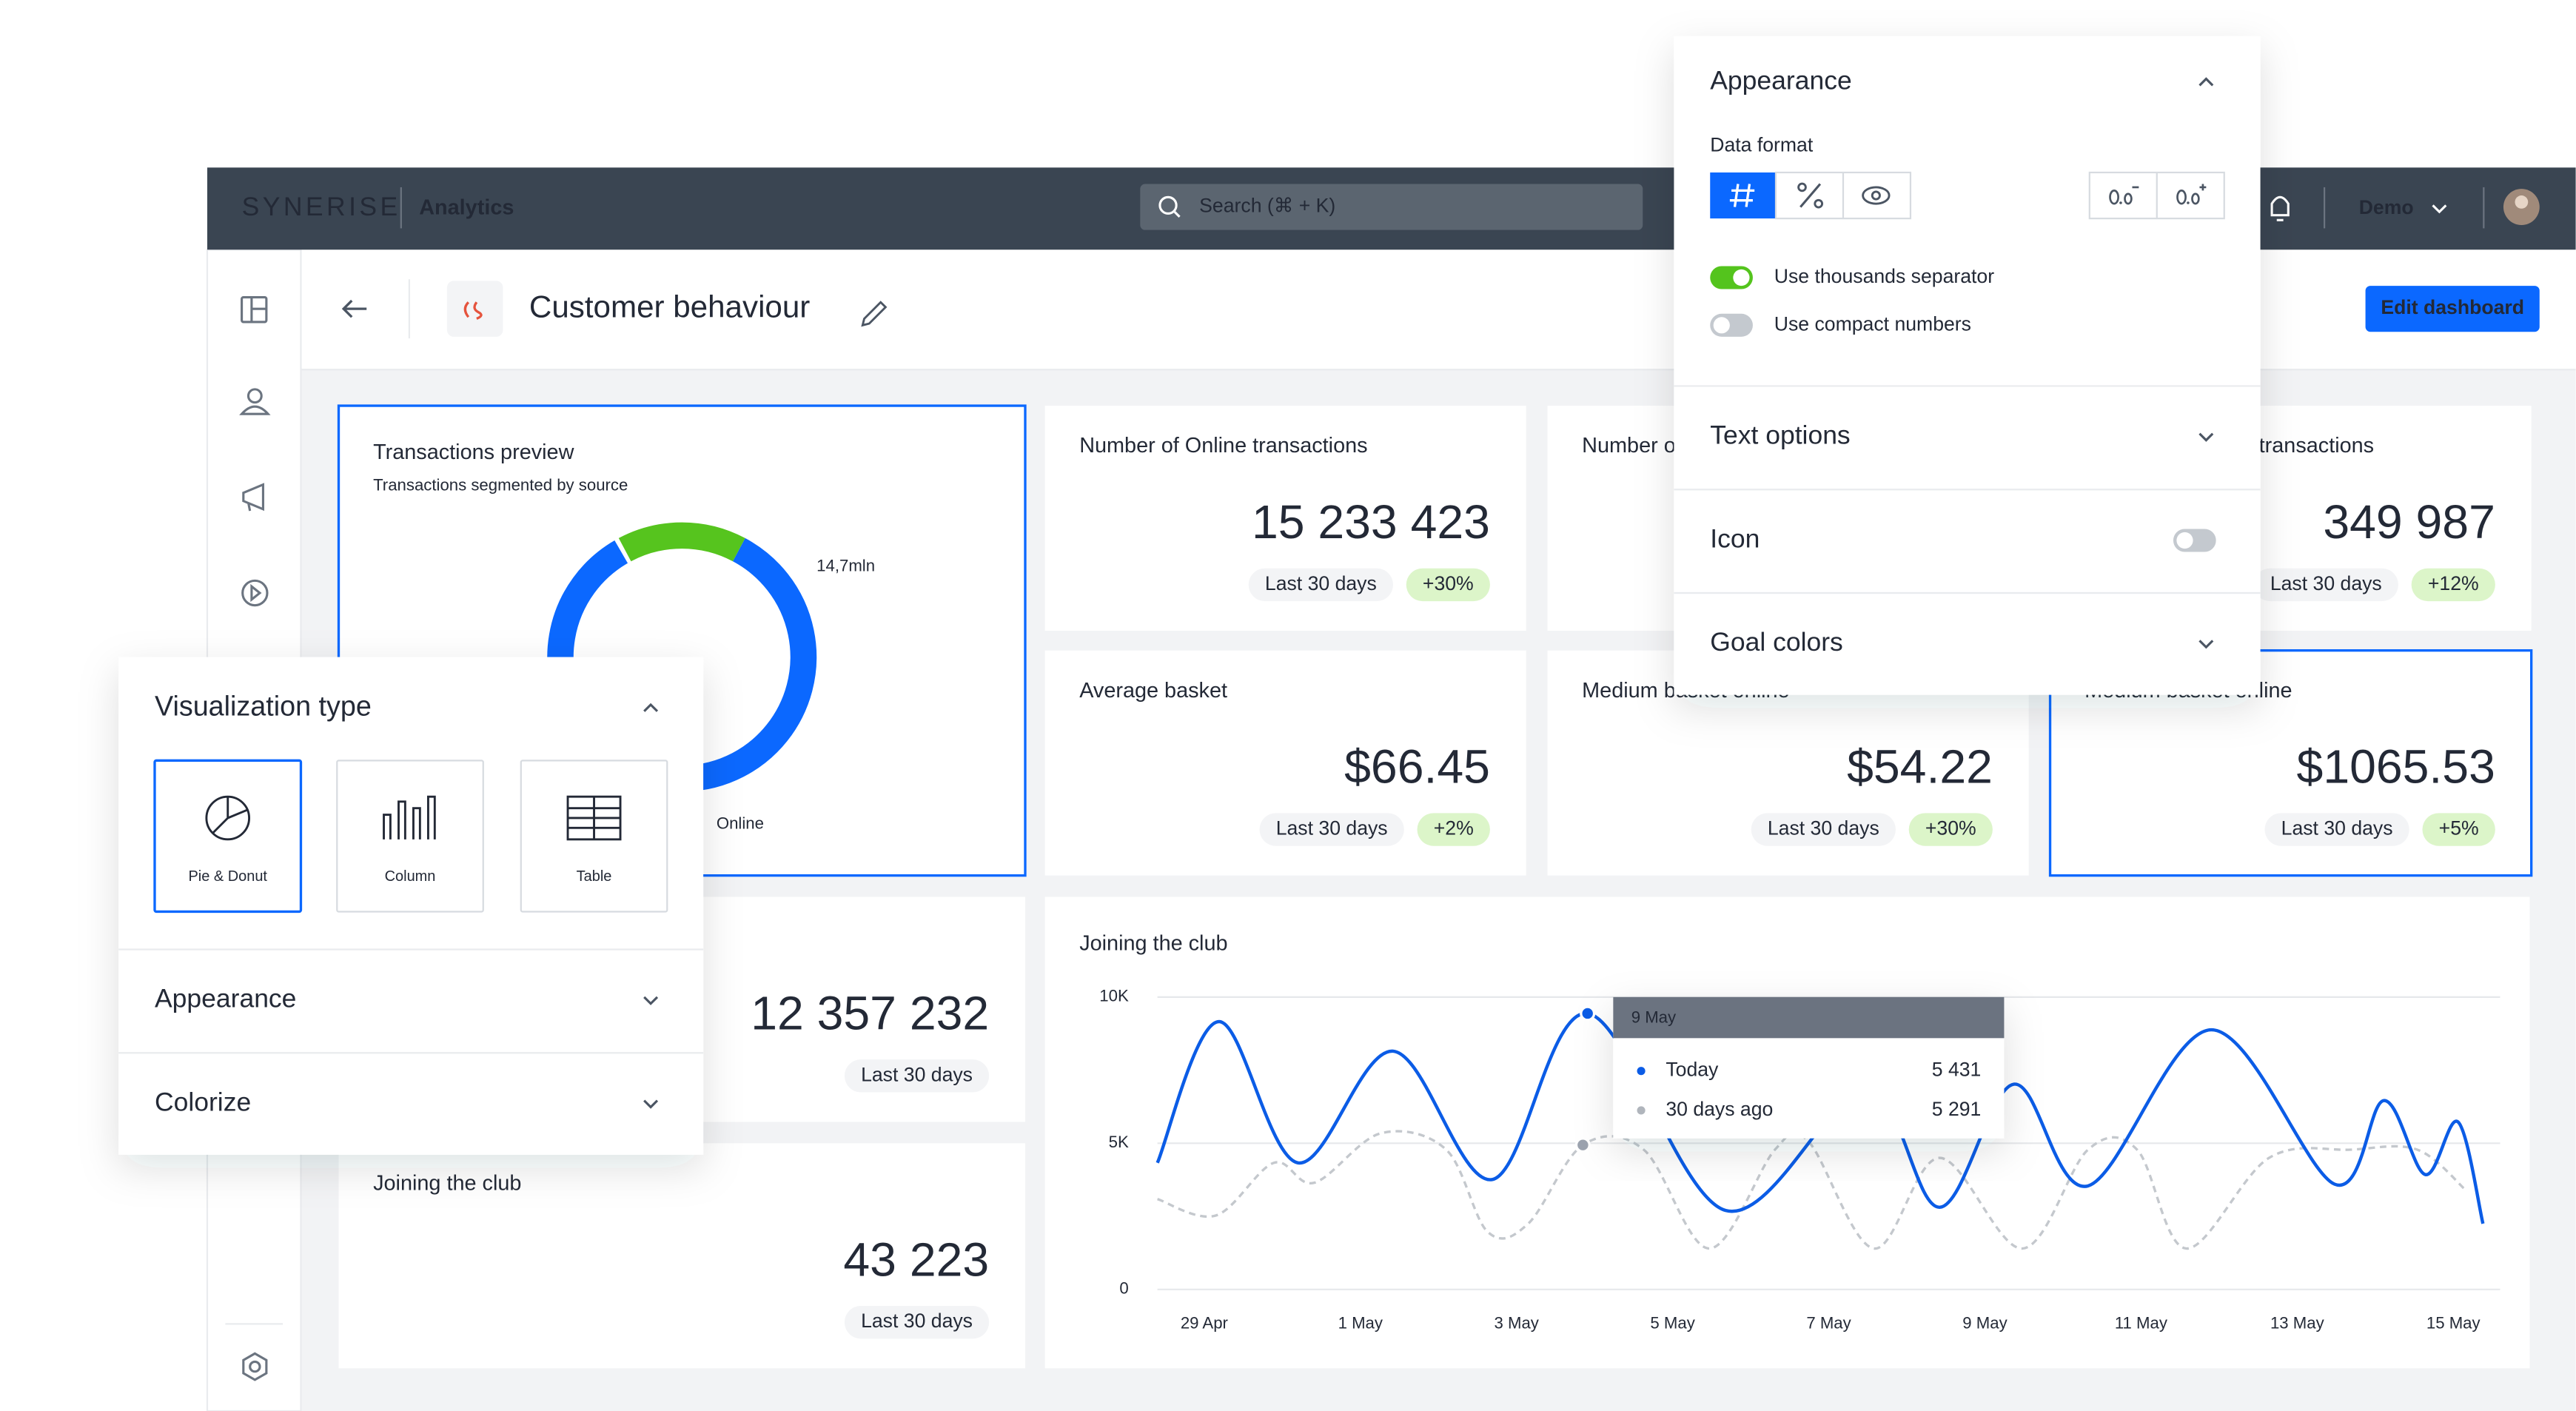  What do you see at coordinates (681, 1256) in the screenshot?
I see `metric-card: Joining the club 43 223 Last 30 days` at bounding box center [681, 1256].